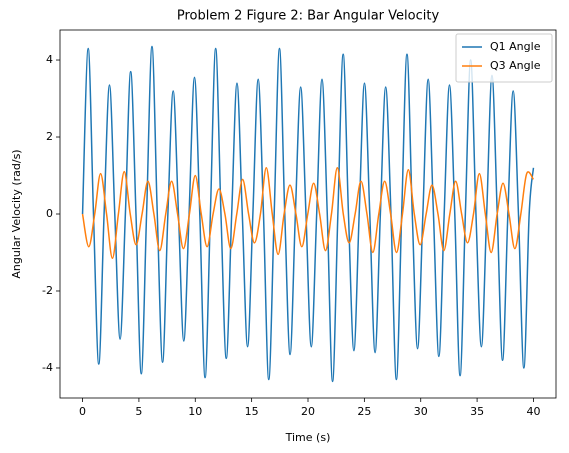 This screenshot has width=569, height=453. Describe the element at coordinates (504, 58) in the screenshot. I see `legend-box` at that location.